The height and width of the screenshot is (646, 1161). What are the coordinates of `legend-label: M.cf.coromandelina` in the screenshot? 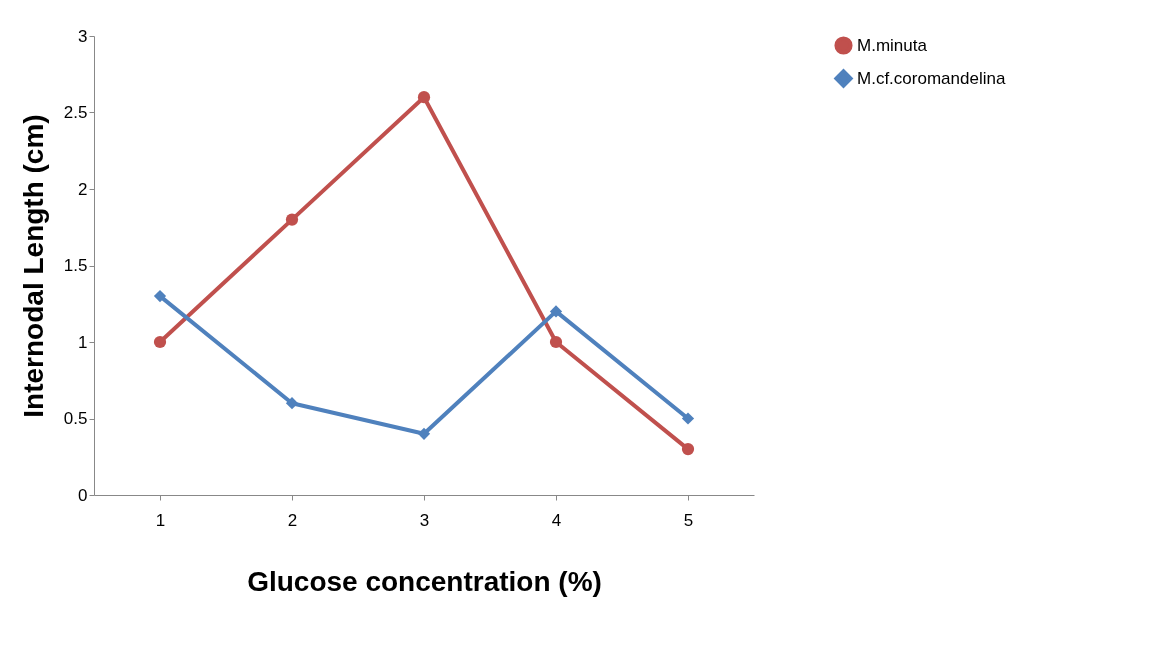 It's located at (931, 78).